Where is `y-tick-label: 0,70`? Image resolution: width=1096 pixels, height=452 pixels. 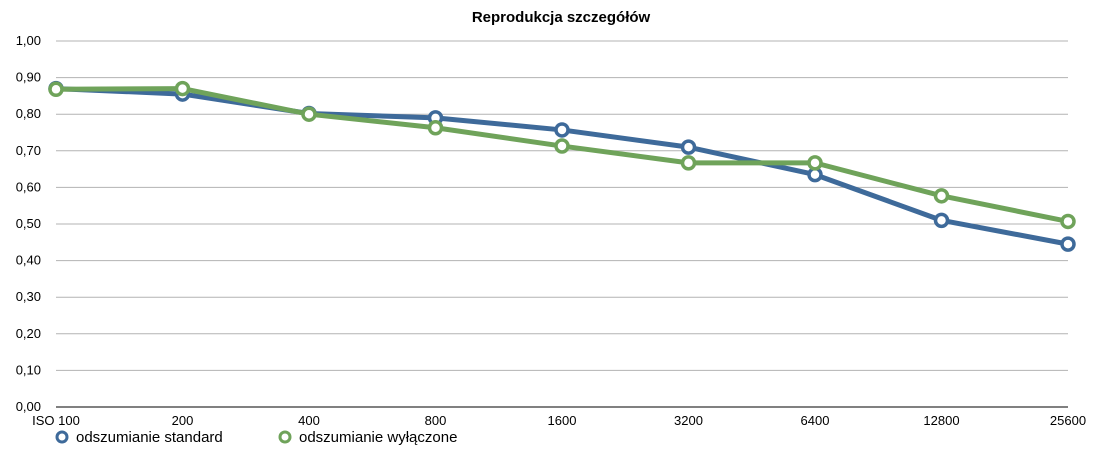 y-tick-label: 0,70 is located at coordinates (28, 150).